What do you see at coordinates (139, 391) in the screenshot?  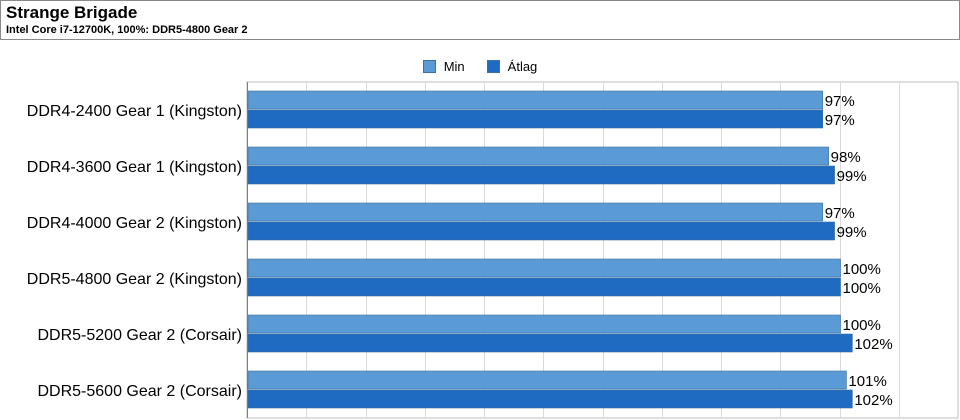 I see `category-label: DDR5-5600 Gear 2 (Corsair)` at bounding box center [139, 391].